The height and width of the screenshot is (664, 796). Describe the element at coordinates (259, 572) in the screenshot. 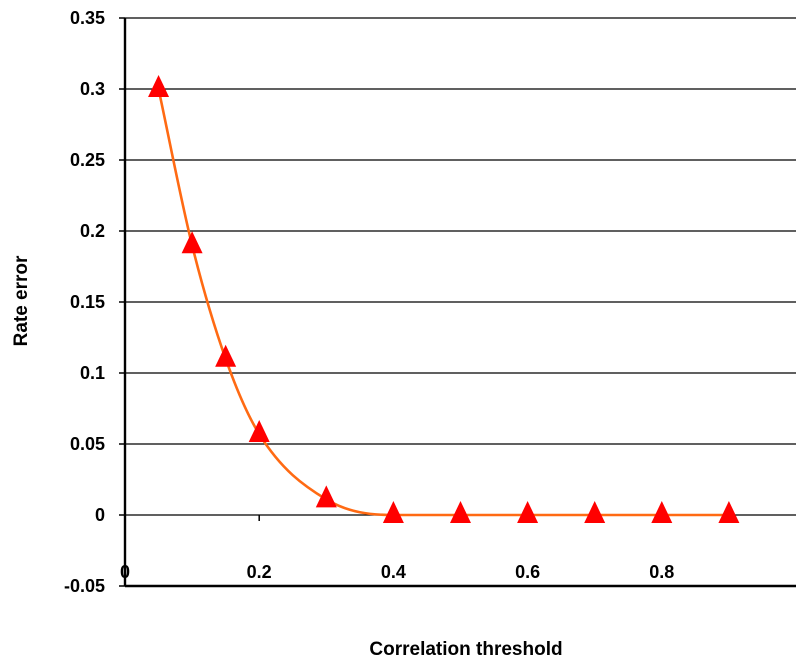

I see `x-tick-label-1: 0.2` at that location.